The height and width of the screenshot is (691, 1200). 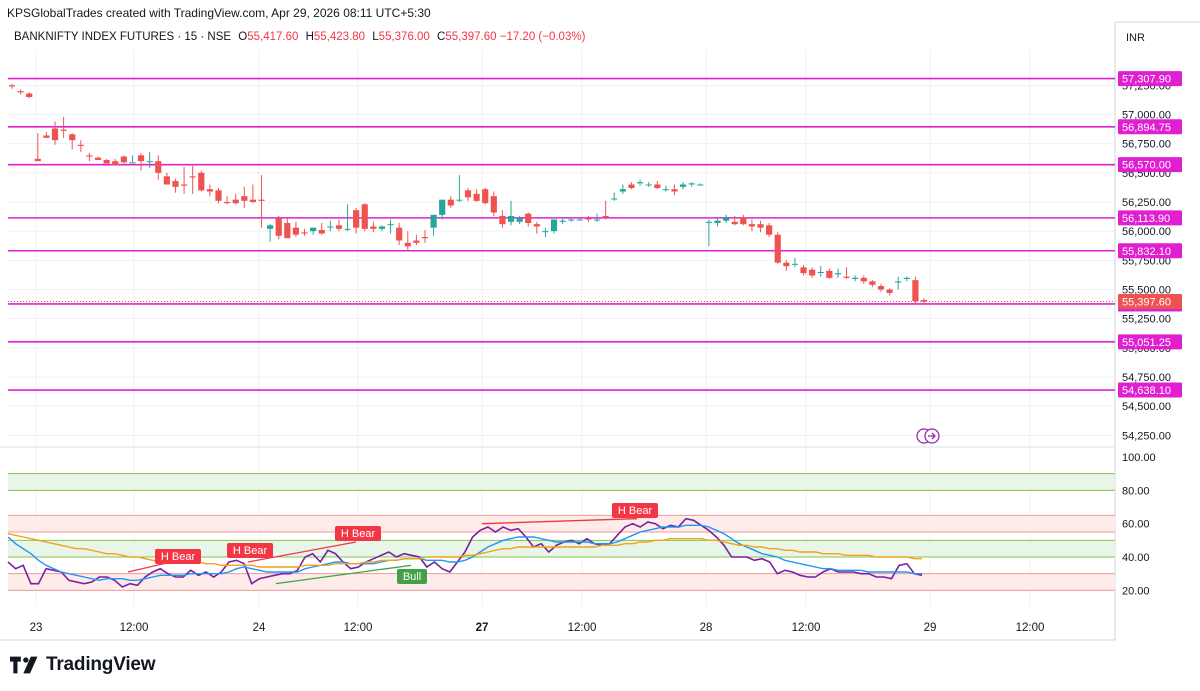 I want to click on y-tick-label: 56,000.00, so click(x=1146, y=232).